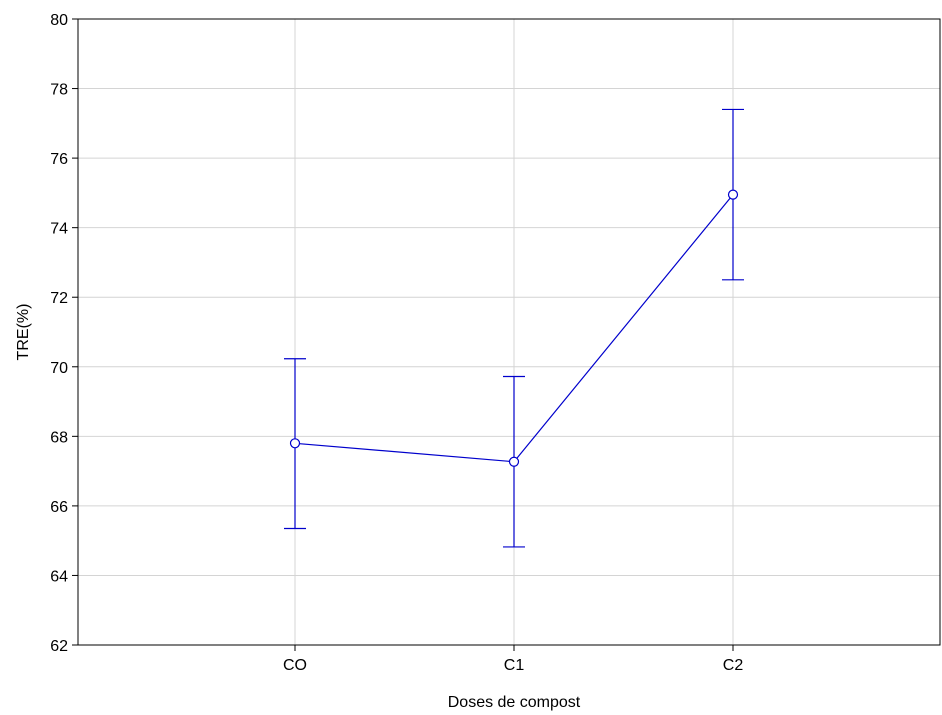 This screenshot has width=942, height=715. I want to click on y-tick-label: 74, so click(59, 229).